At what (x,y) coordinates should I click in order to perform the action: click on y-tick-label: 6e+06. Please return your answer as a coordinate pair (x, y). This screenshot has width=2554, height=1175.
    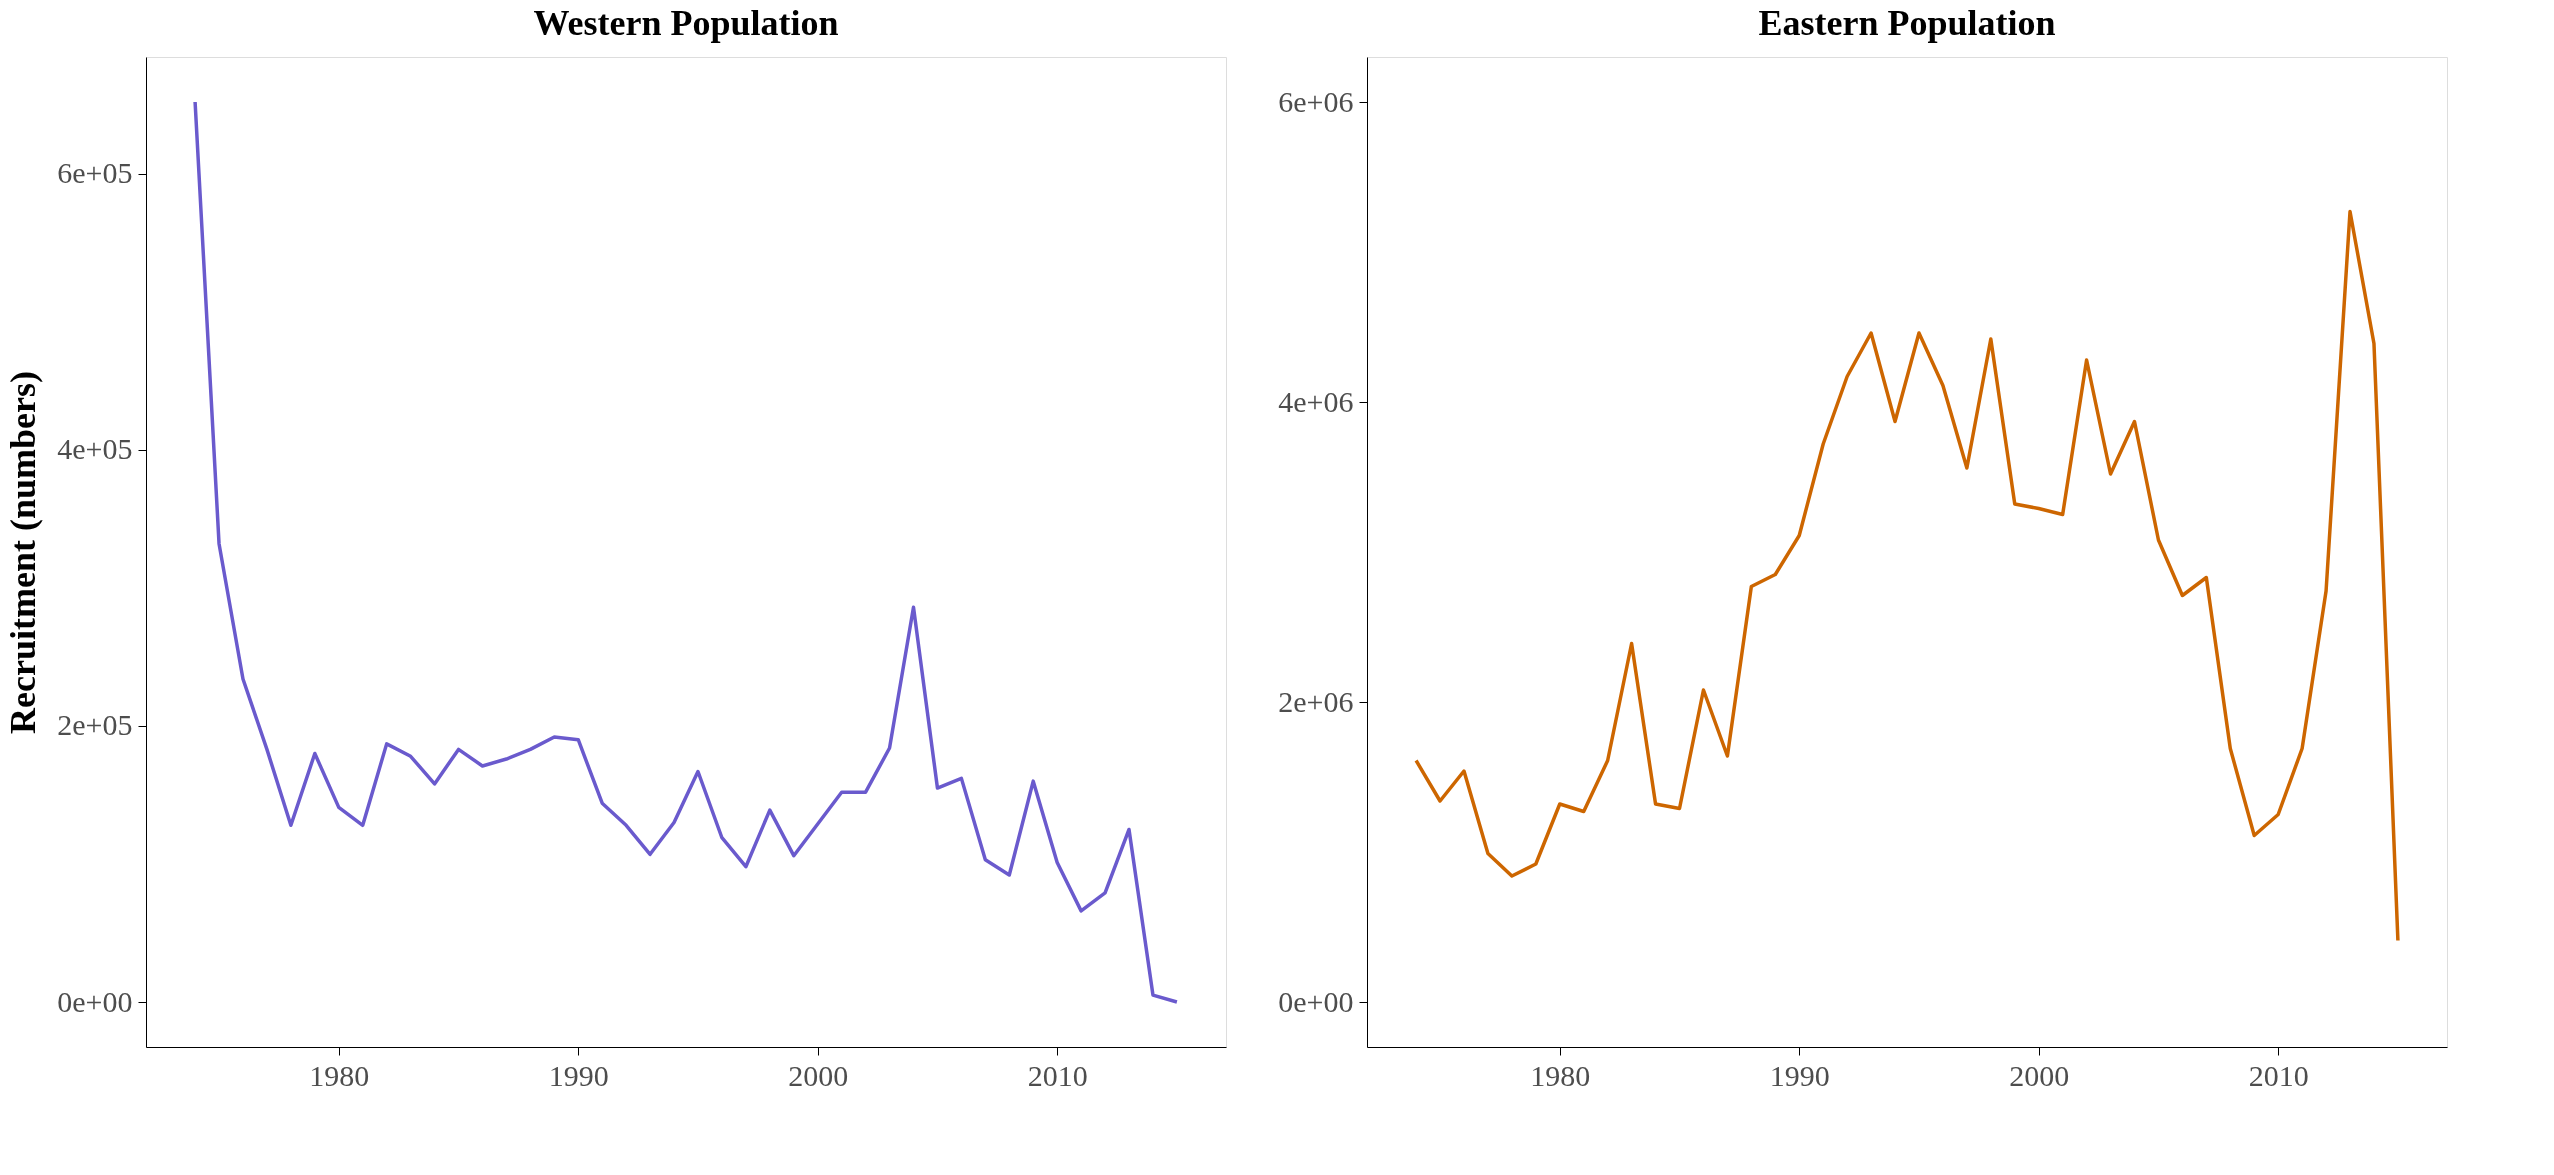
    Looking at the image, I should click on (1316, 101).